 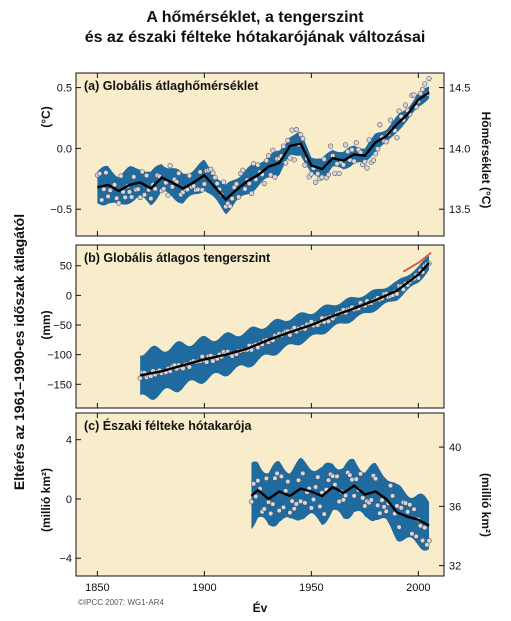 I want to click on ytick-right-label: 14.0, so click(x=459, y=149).